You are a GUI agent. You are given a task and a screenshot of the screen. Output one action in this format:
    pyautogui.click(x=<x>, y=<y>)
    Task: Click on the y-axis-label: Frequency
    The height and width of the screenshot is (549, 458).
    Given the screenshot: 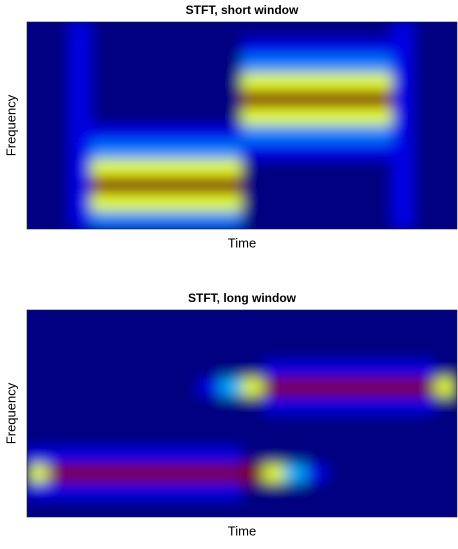 What is the action you would take?
    pyautogui.click(x=10, y=125)
    